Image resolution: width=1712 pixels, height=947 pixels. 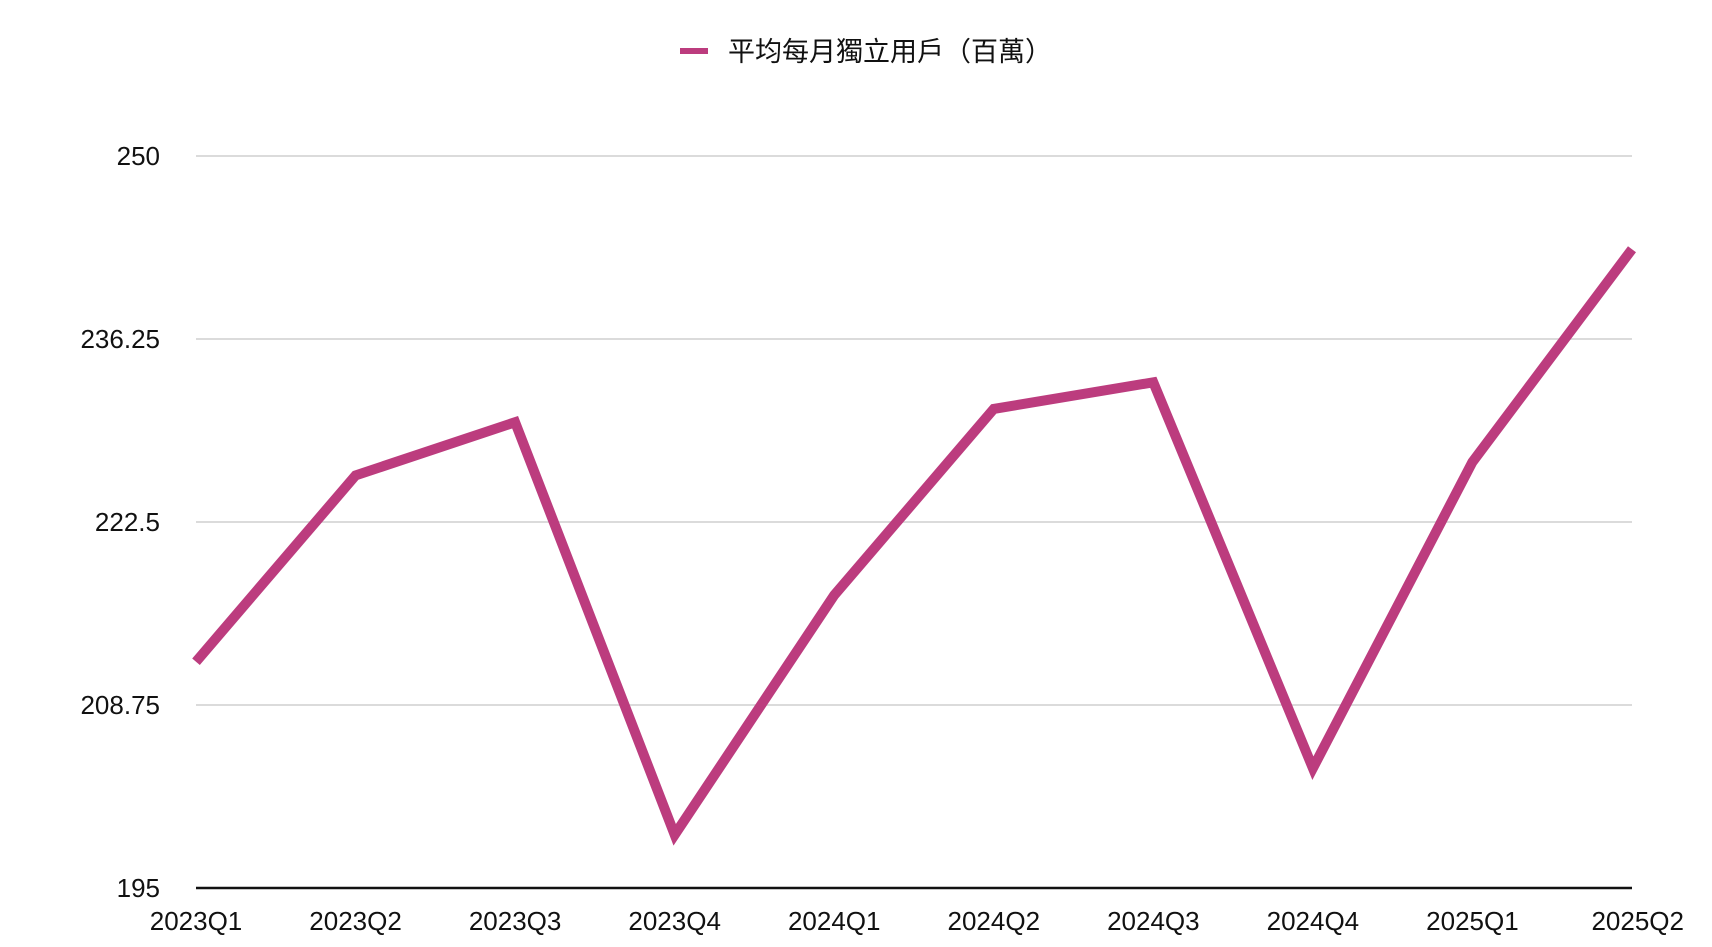 What do you see at coordinates (138, 888) in the screenshot?
I see `y-tick-label: 195` at bounding box center [138, 888].